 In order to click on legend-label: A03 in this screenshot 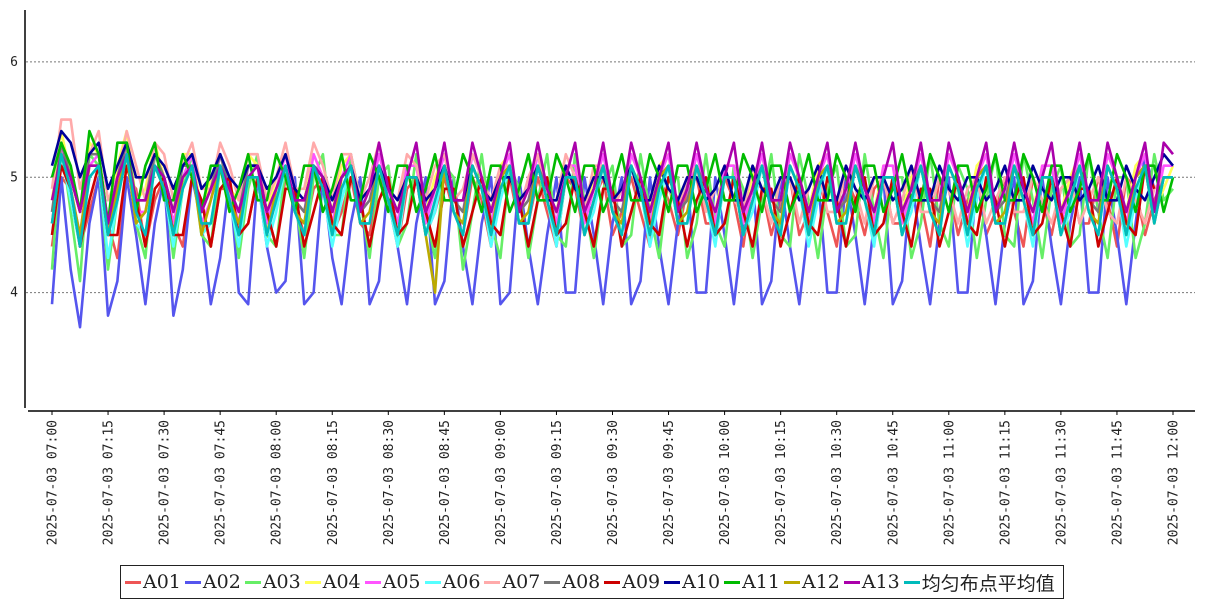, I will do `click(281, 582)`.